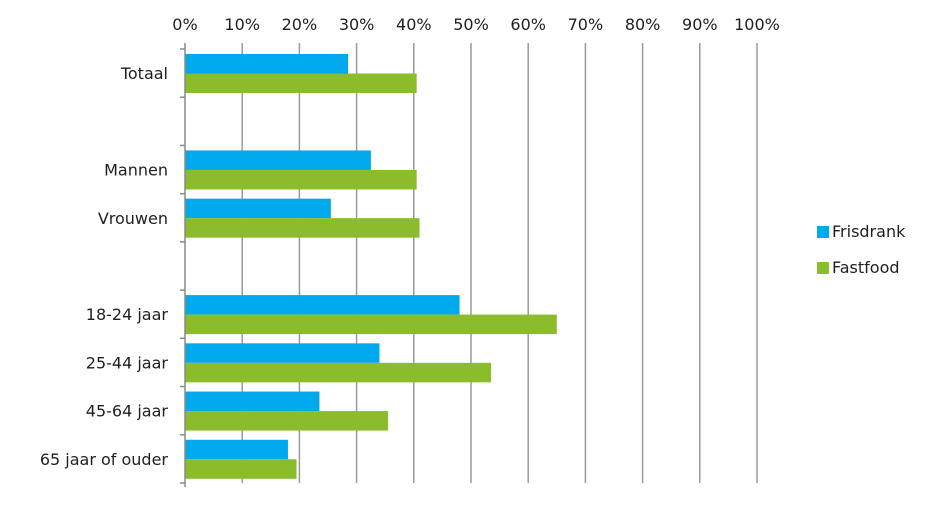 Image resolution: width=940 pixels, height=513 pixels. I want to click on x-tick-label: 70%, so click(586, 24).